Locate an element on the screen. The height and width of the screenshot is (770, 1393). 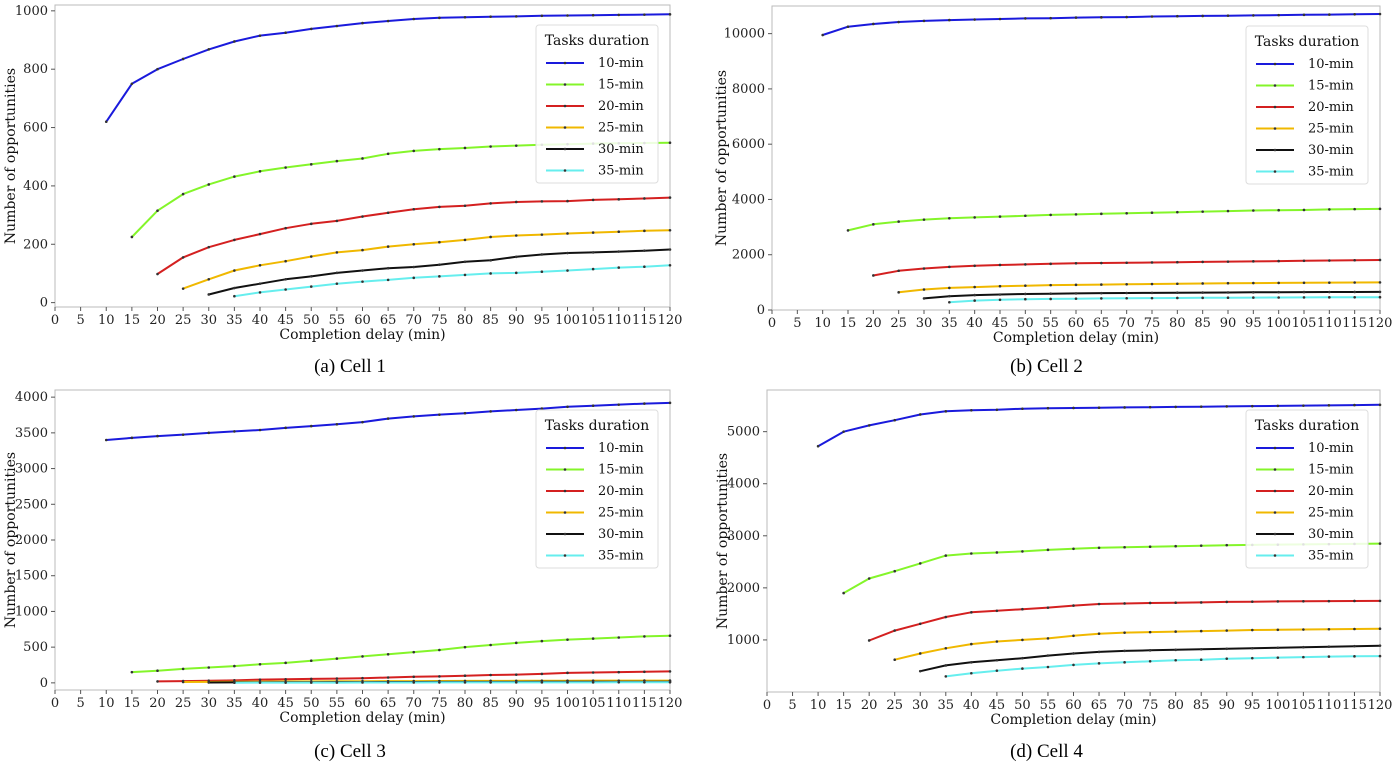
chart-2-legend-marker-35-min is located at coordinates (1275, 171).